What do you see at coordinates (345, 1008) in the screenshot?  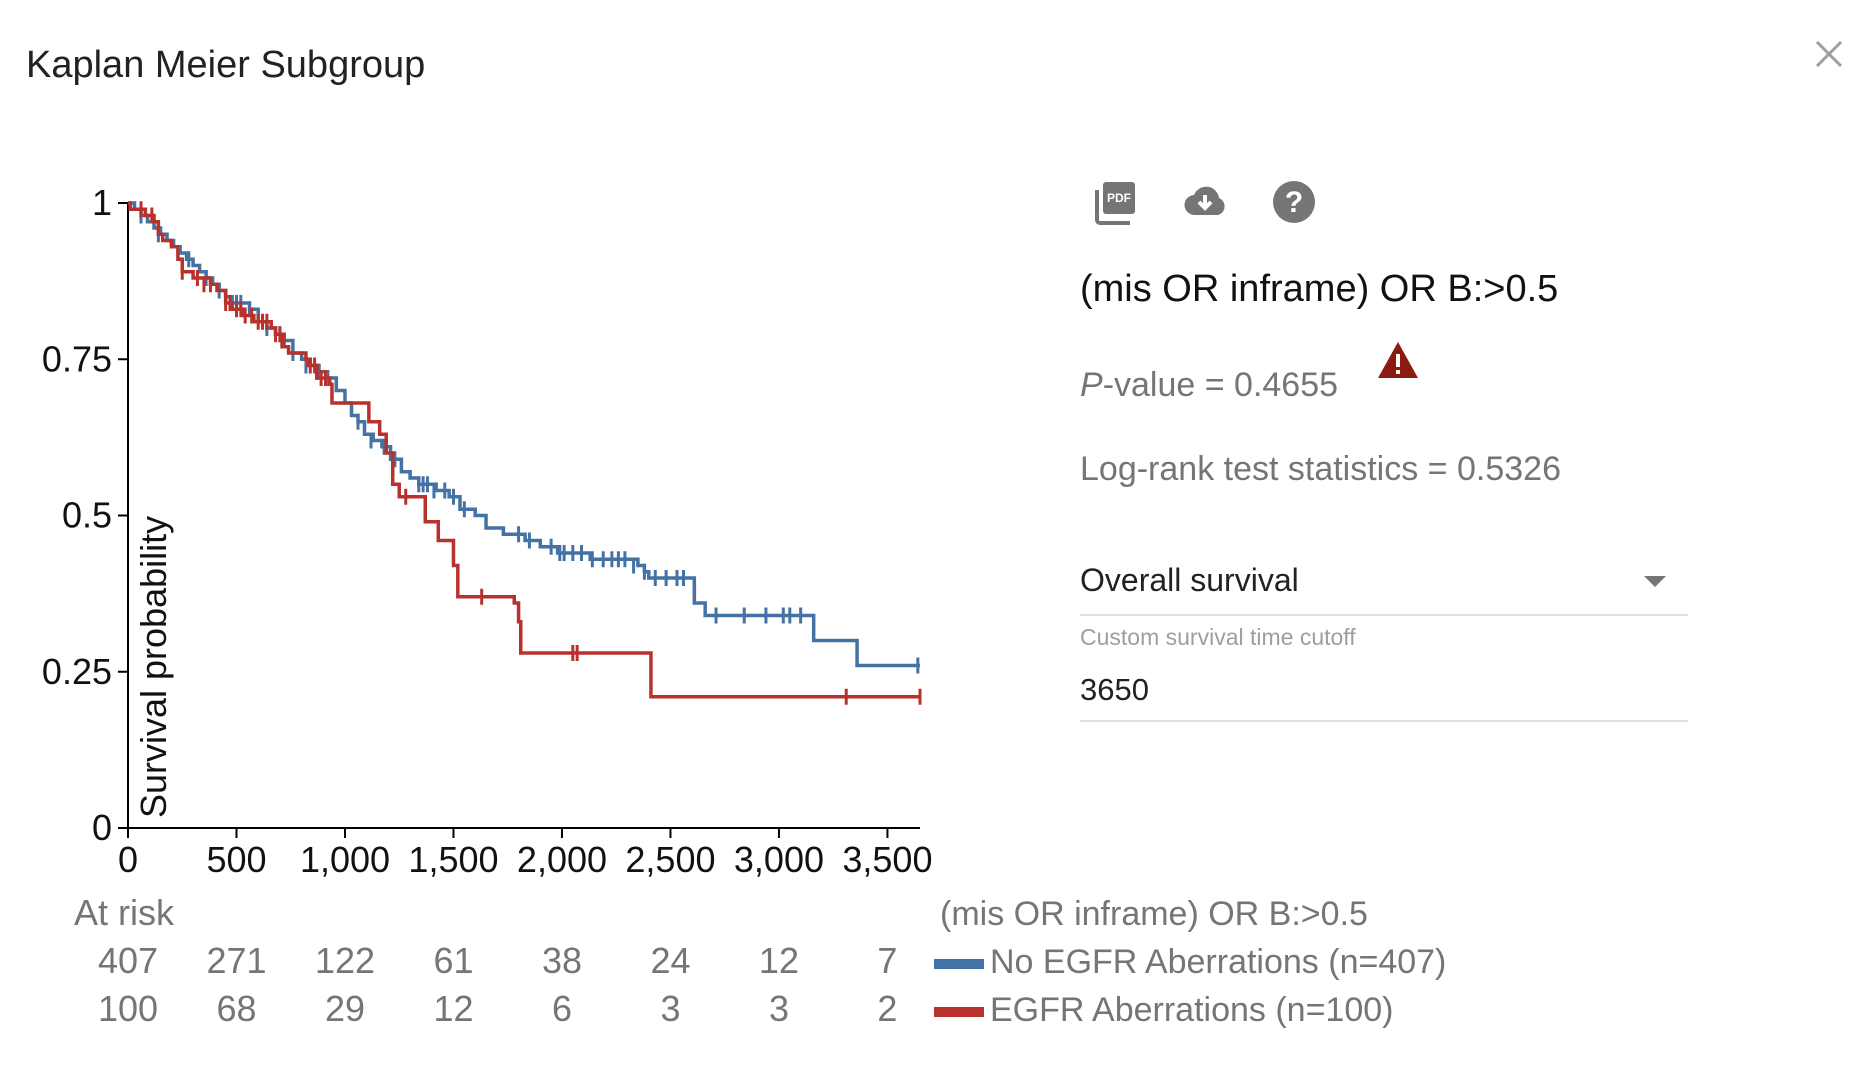 I see `at-risk-cell: 29` at bounding box center [345, 1008].